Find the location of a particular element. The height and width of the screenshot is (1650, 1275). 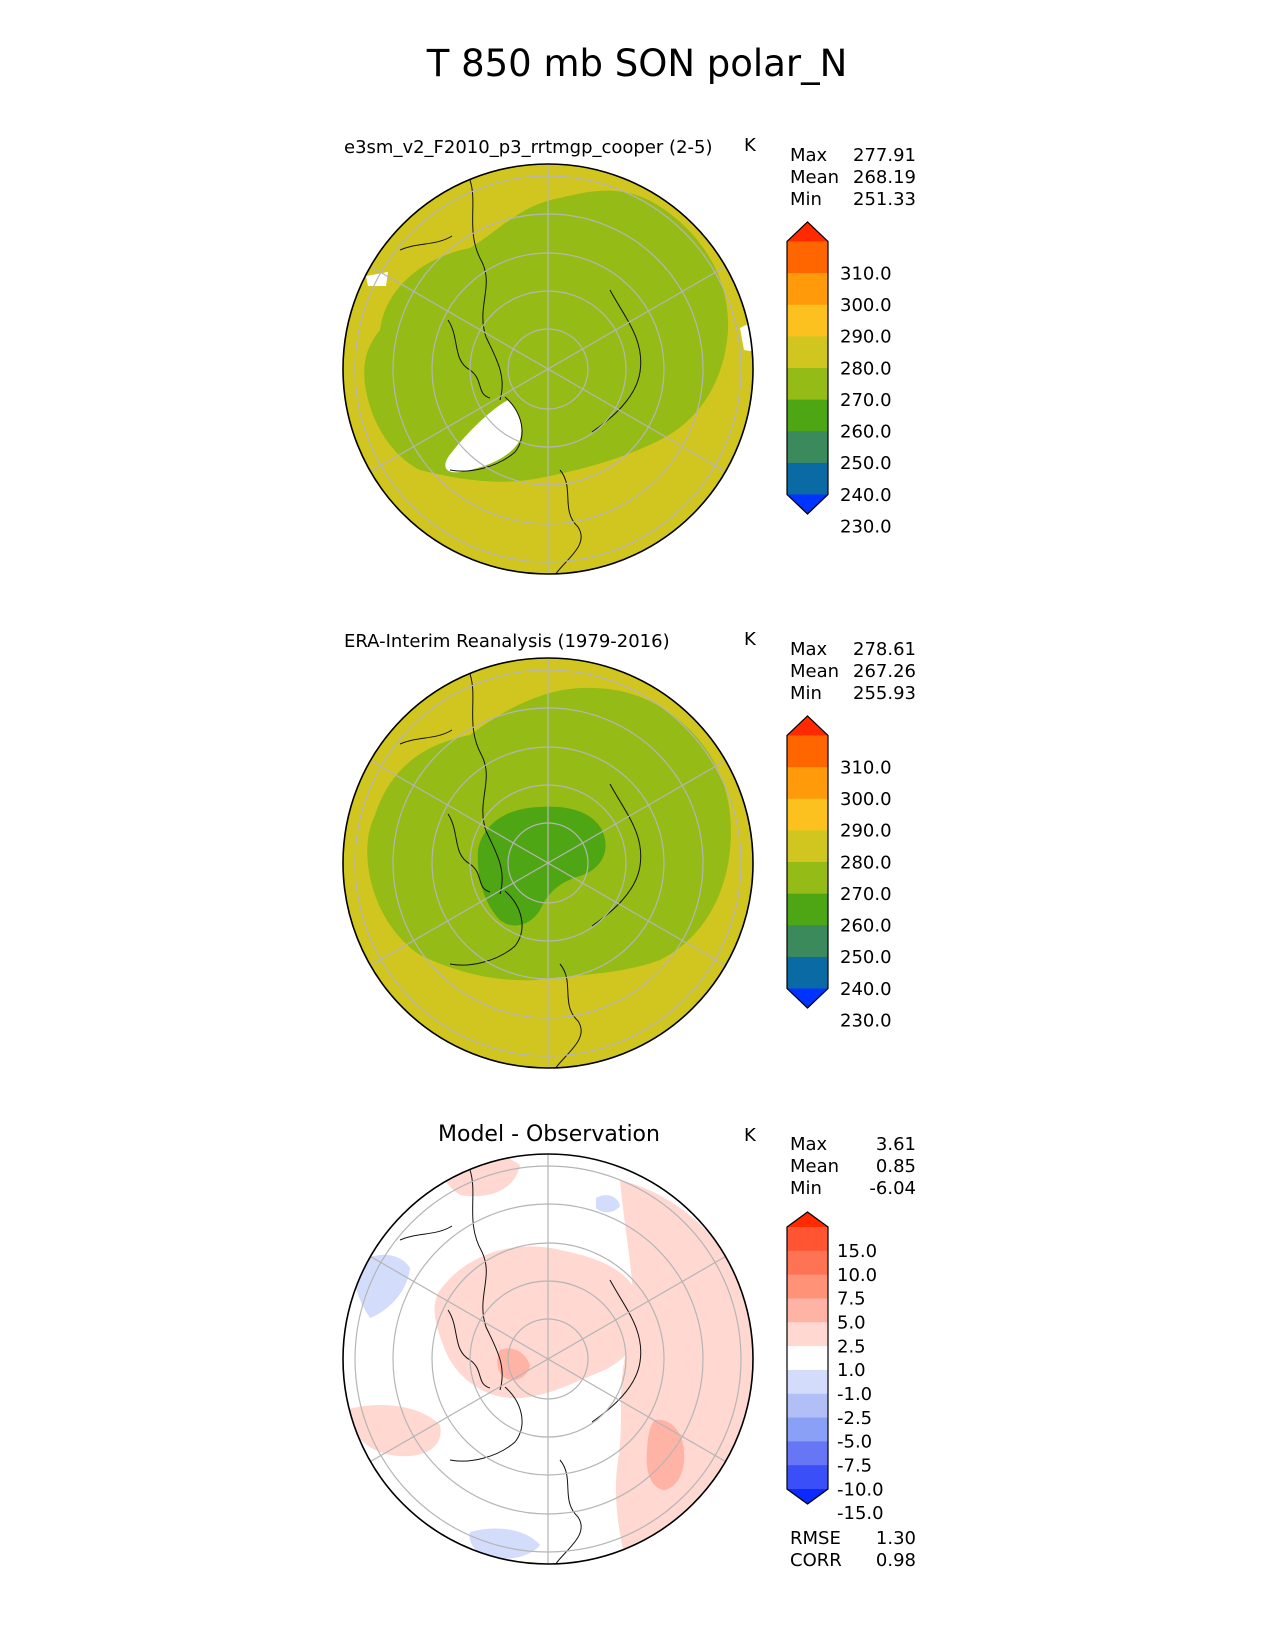

stat-value-mean: 267.26 is located at coordinates (884, 671).